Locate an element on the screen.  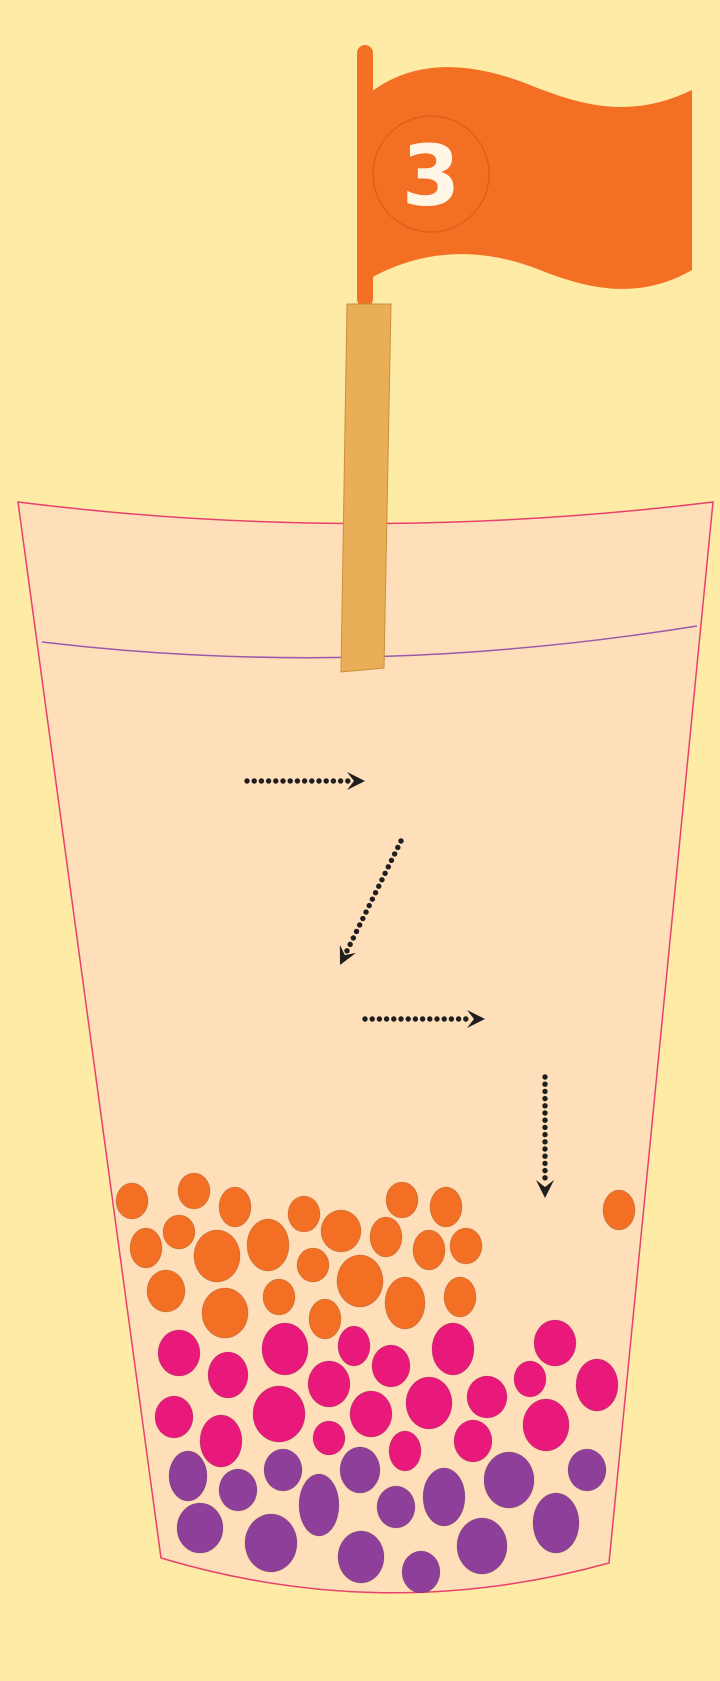
arrow-down is located at coordinates (545, 1136).